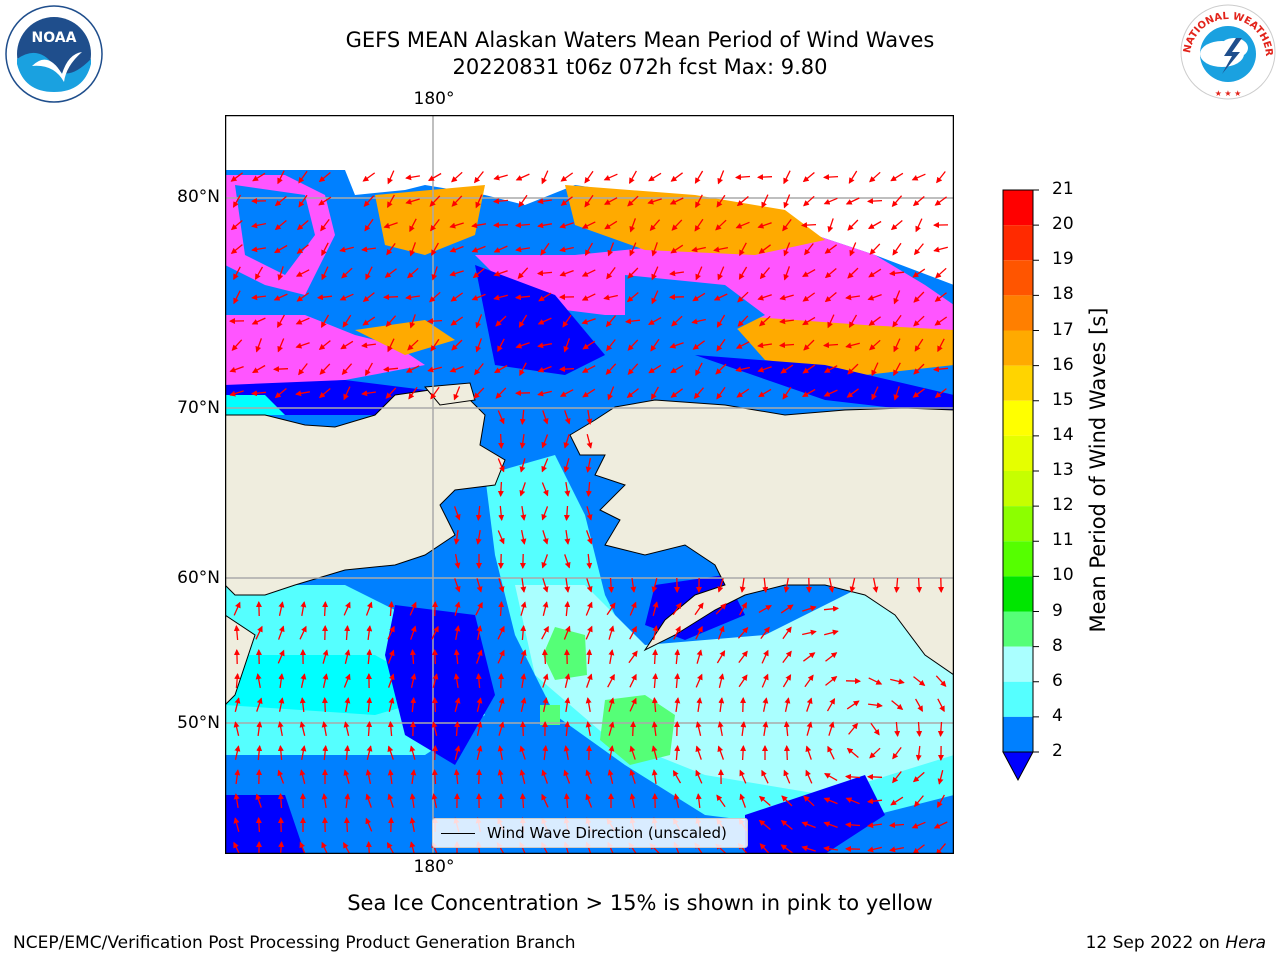  Describe the element at coordinates (1057, 610) in the screenshot. I see `colorbar-tick-label: 9` at that location.